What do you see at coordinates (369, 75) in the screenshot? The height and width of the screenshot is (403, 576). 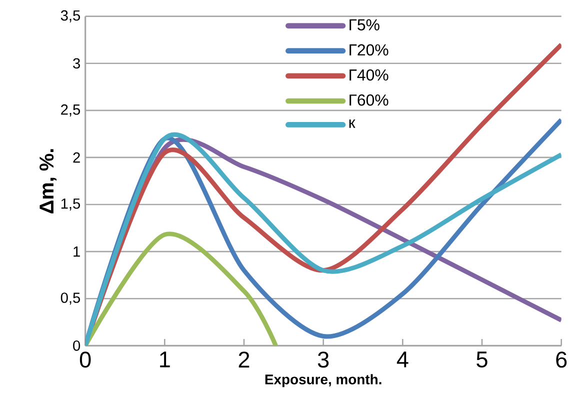 I see `legend-label: Г40%` at bounding box center [369, 75].